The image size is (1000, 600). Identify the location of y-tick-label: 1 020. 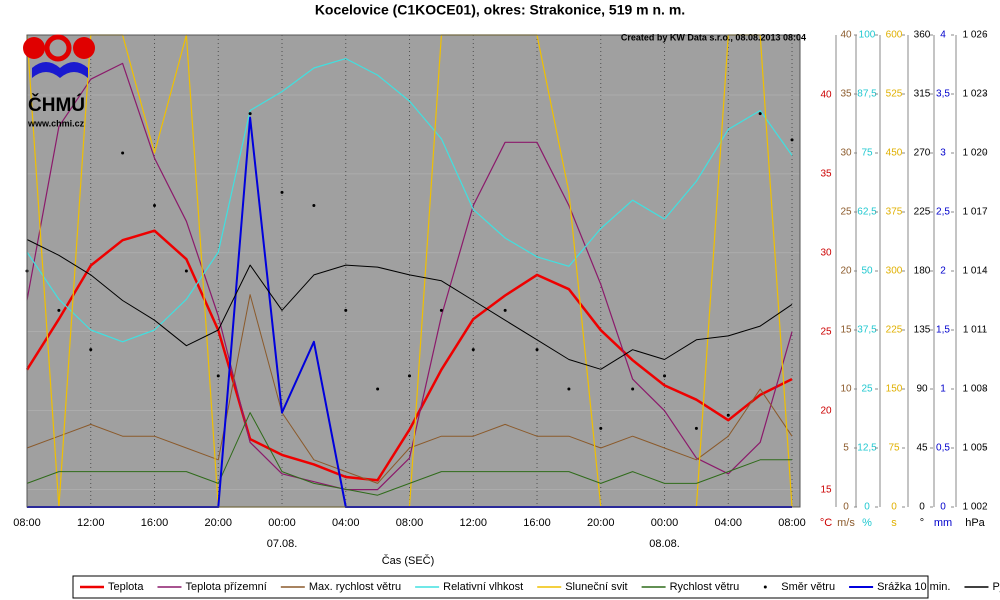
(974, 153).